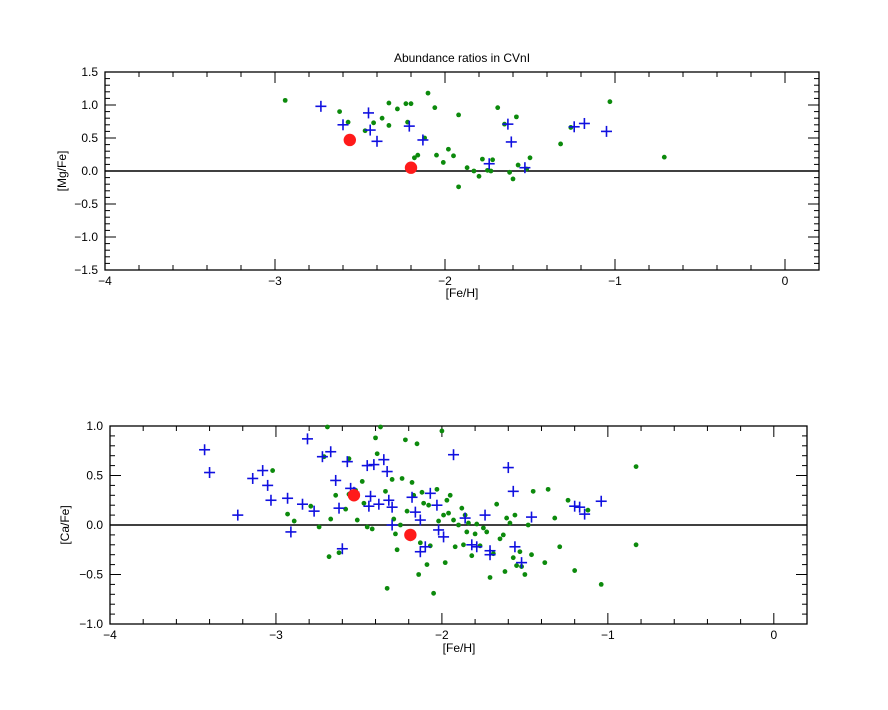 This screenshot has width=888, height=710. I want to click on ca-fe-y-tick-label: −1.0, so click(91, 624).